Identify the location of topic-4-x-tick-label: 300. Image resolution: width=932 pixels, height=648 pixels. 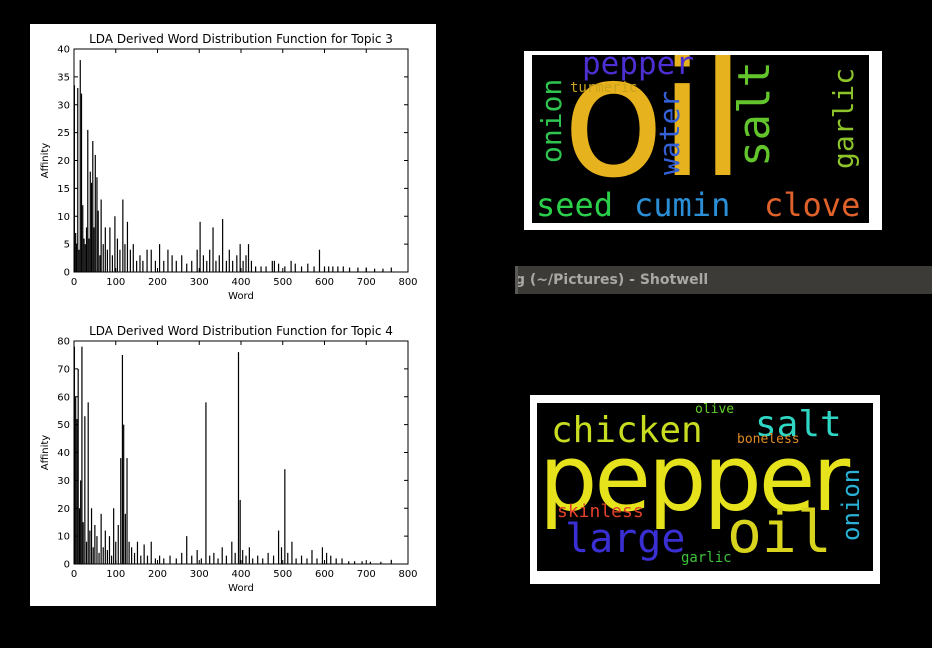
(199, 574).